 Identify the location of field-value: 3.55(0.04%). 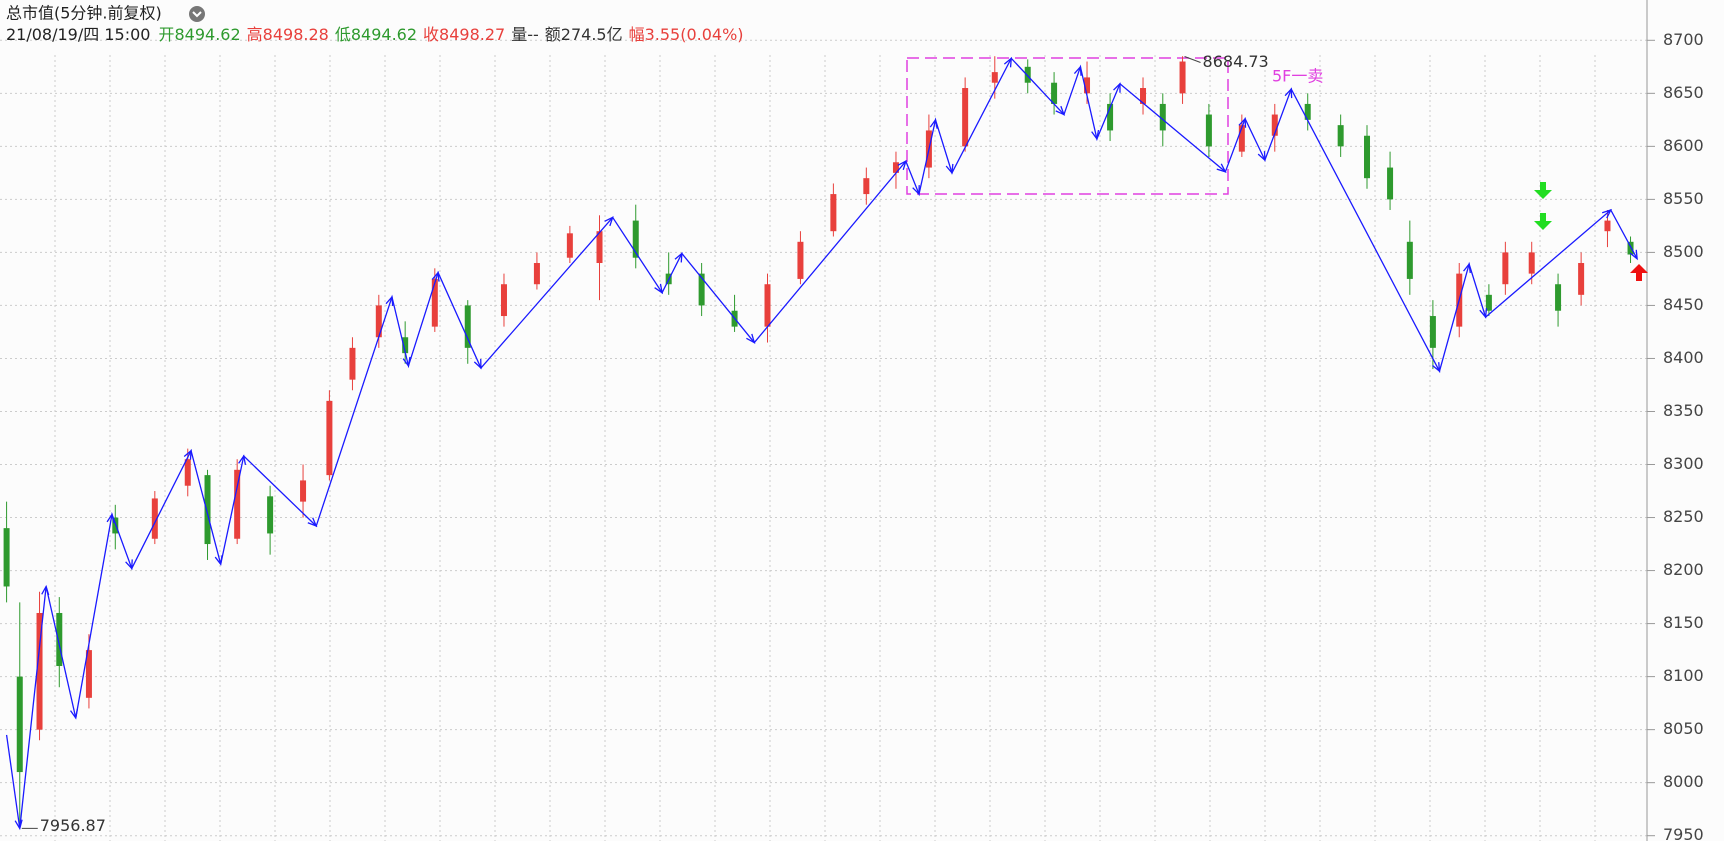
(694, 34).